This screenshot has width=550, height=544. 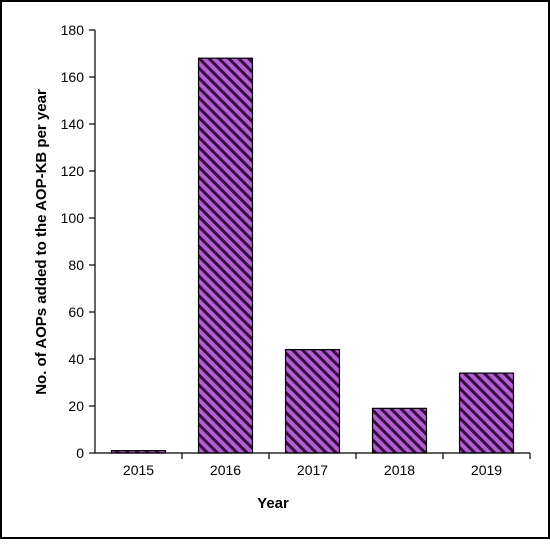 I want to click on y-axis-title: No. of AOPs added to the AOP-KB per year, so click(x=41, y=242).